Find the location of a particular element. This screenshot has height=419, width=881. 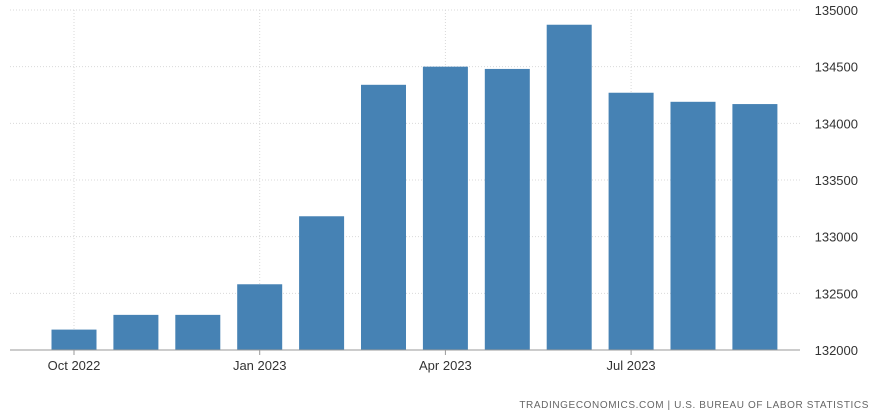

bar-jan-2023 is located at coordinates (260, 317).